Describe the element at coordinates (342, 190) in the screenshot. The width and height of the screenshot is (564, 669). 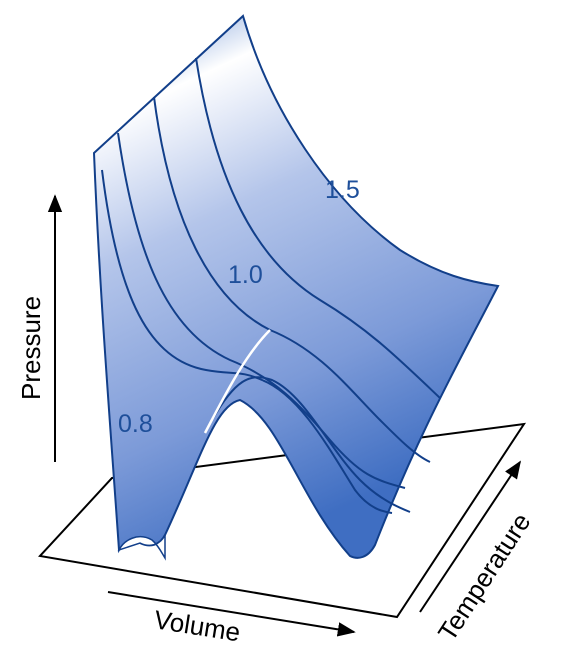
I see `isotherm-label-1-5: 1.5` at that location.